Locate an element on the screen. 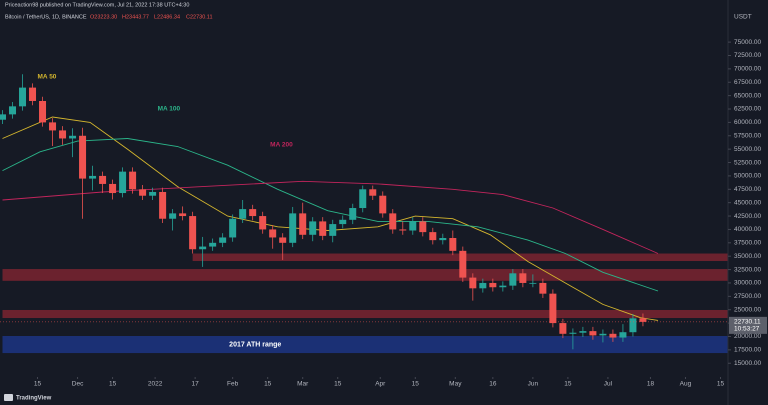 This screenshot has height=405, width=768. y-tick-label: 50000.00 is located at coordinates (747, 176).